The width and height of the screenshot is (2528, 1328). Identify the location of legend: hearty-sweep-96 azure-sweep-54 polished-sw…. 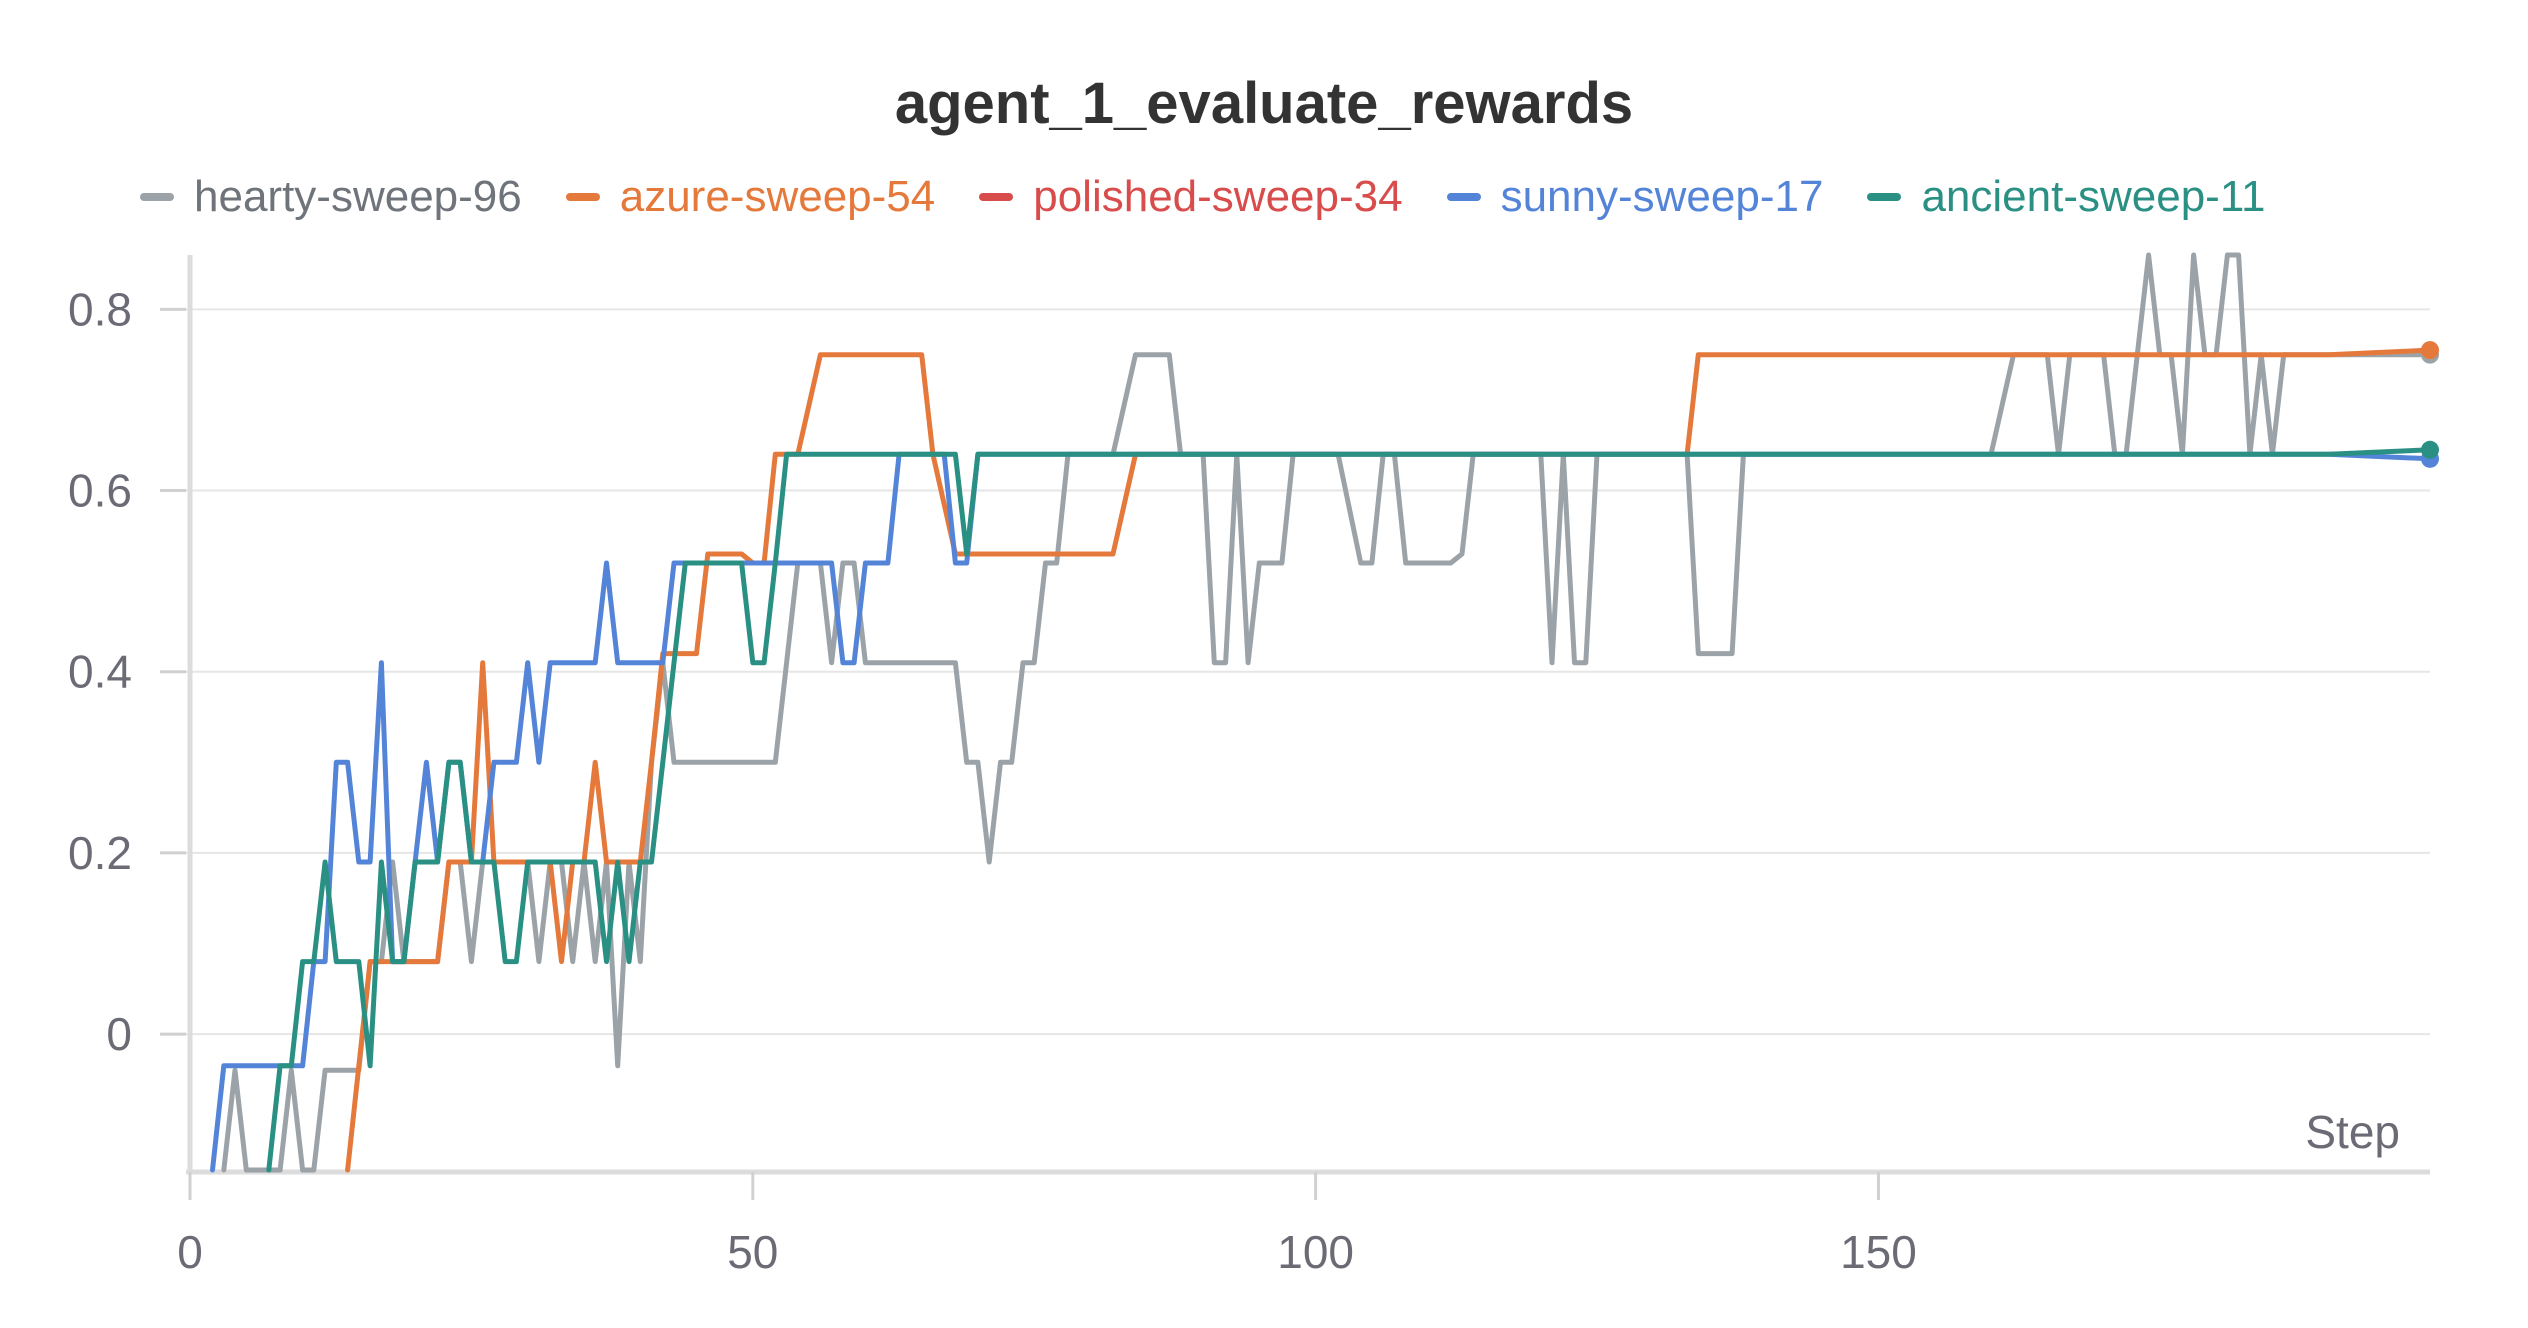
(1203, 197).